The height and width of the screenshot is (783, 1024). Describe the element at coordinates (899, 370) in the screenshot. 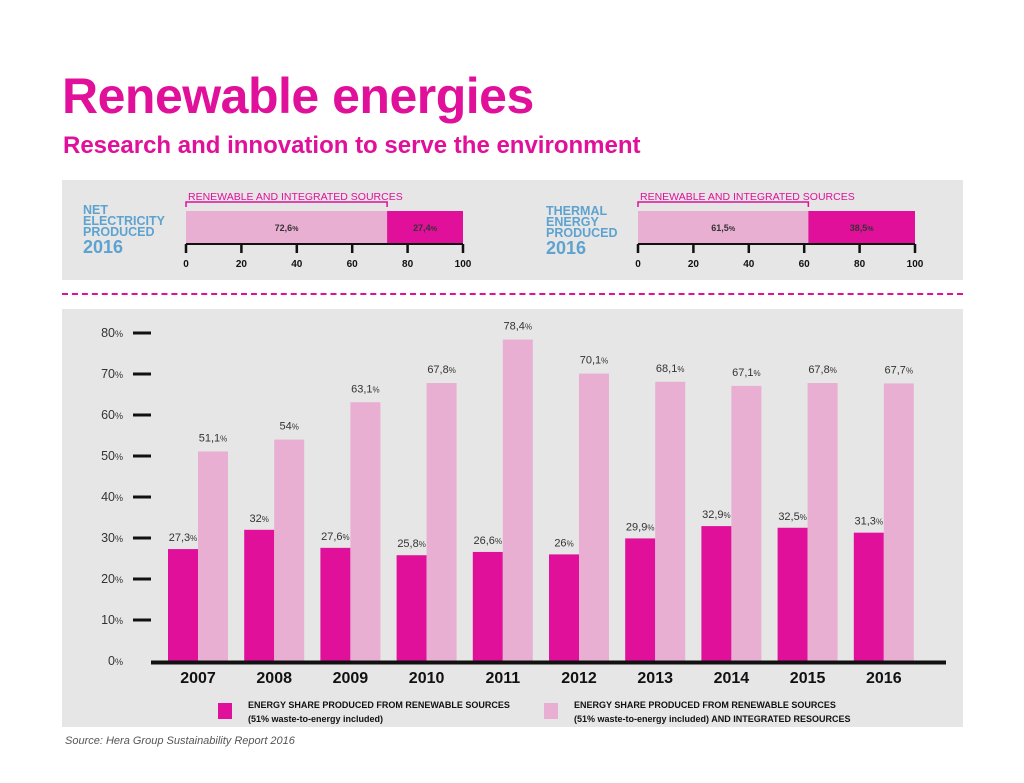

I see `label-integrated-2016: 67,7%` at that location.